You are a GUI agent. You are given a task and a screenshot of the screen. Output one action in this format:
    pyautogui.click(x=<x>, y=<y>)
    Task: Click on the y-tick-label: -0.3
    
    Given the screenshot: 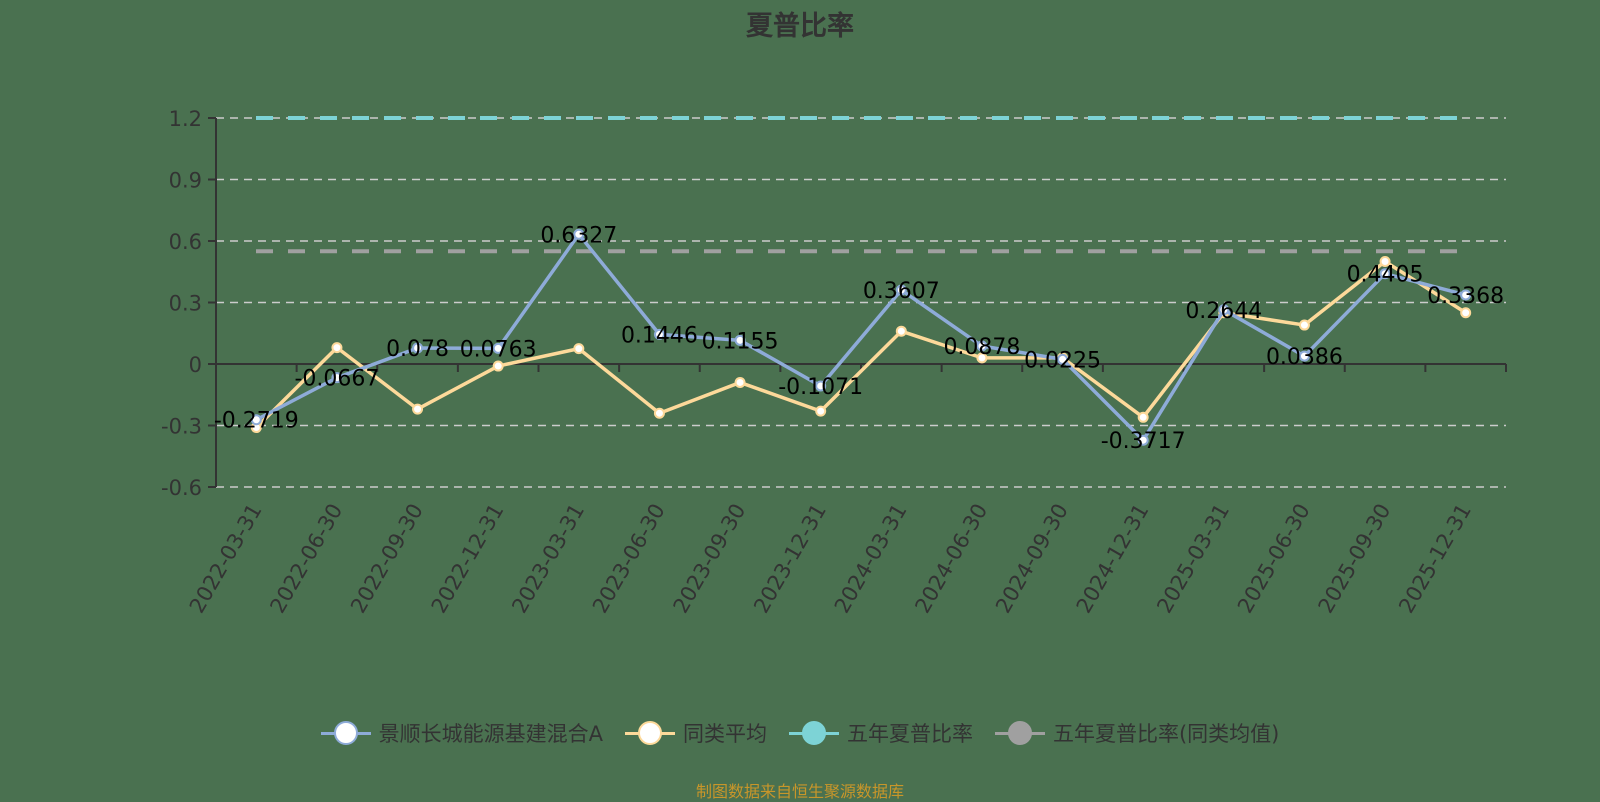 What is the action you would take?
    pyautogui.click(x=181, y=427)
    